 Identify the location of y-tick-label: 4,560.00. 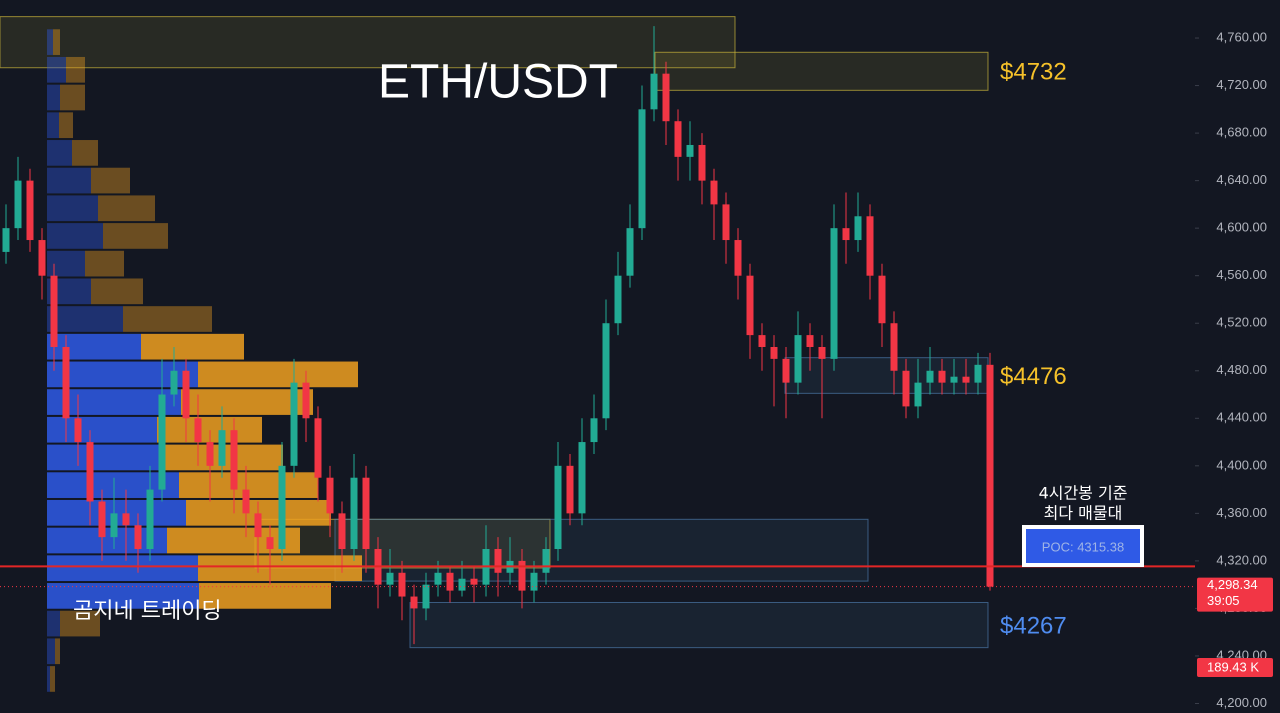
(1241, 274).